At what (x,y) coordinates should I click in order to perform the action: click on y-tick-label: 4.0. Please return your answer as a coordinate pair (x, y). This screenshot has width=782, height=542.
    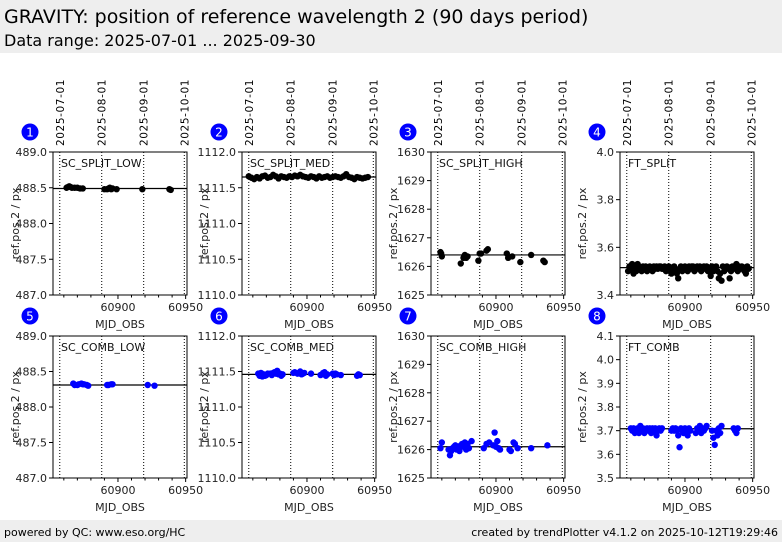
    Looking at the image, I should click on (606, 152).